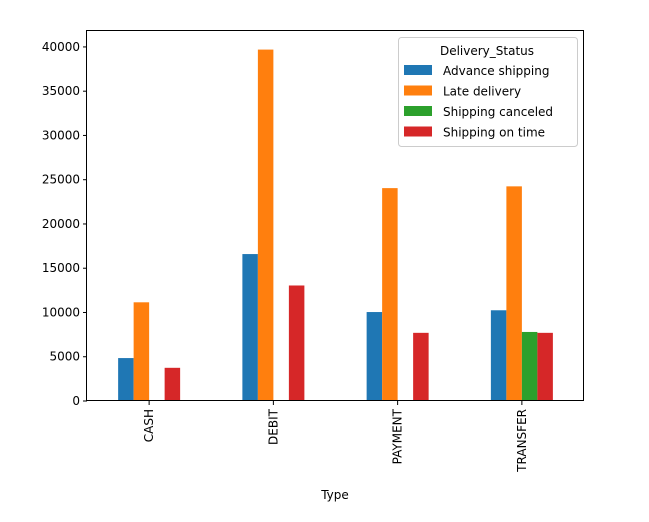  Describe the element at coordinates (61, 268) in the screenshot. I see `y-tick-label: 15000` at that location.